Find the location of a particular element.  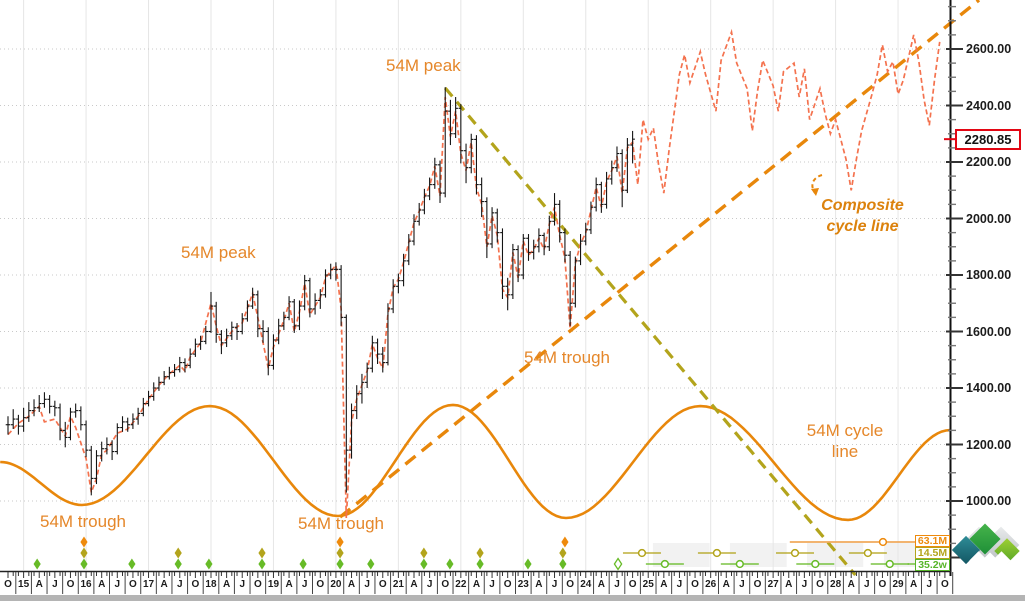

annotation-54m-peak-left: 54M peak is located at coordinates (218, 252).